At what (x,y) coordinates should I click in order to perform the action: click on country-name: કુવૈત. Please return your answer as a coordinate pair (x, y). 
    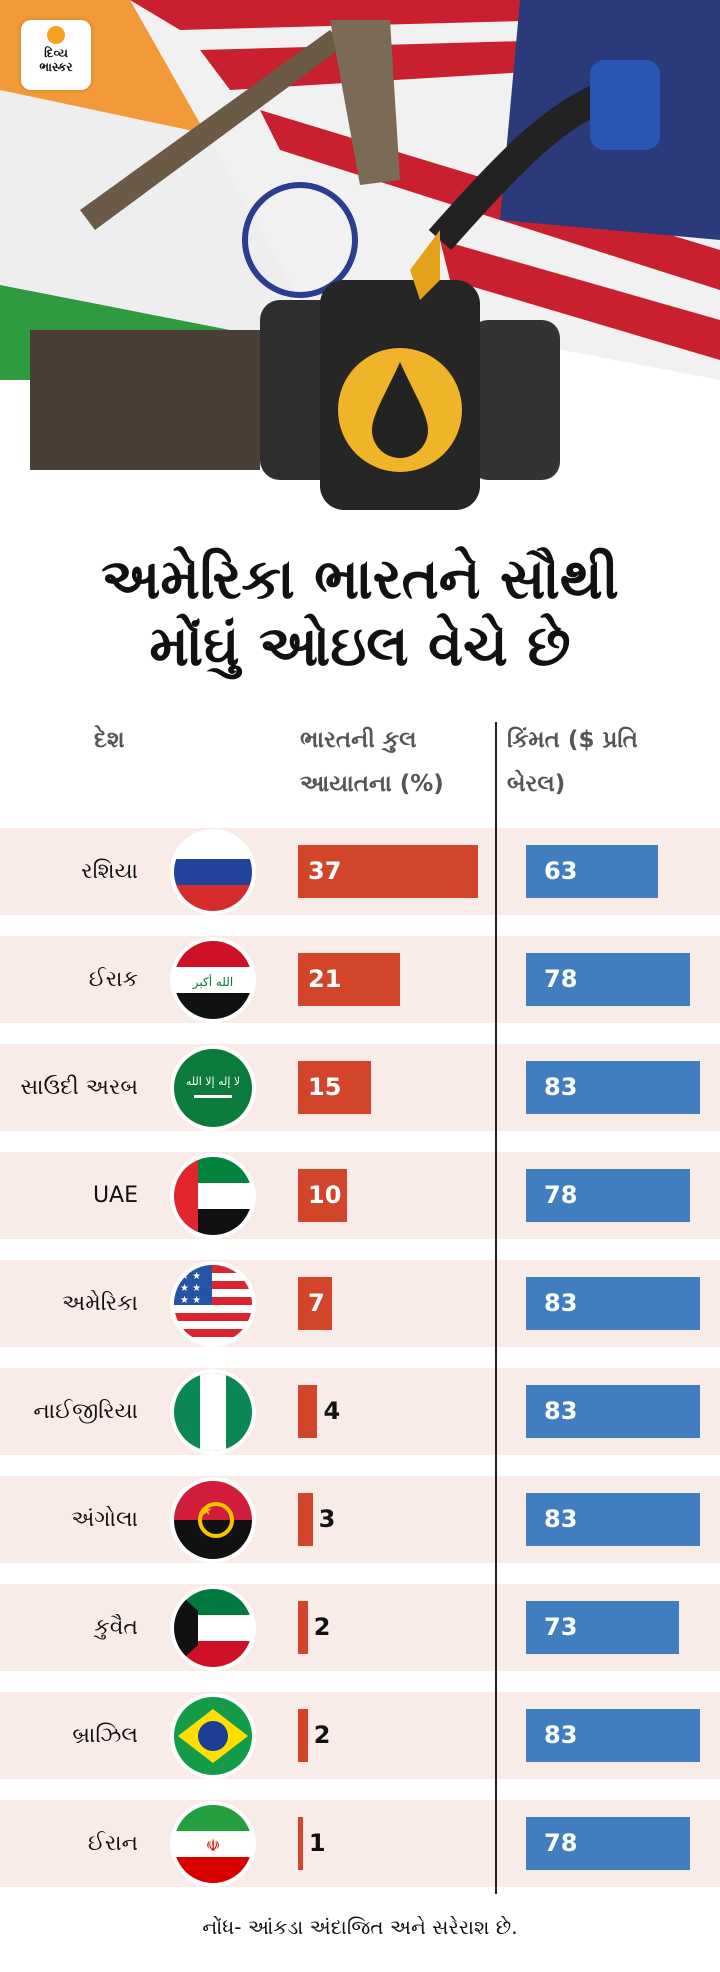
    Looking at the image, I should click on (116, 1627).